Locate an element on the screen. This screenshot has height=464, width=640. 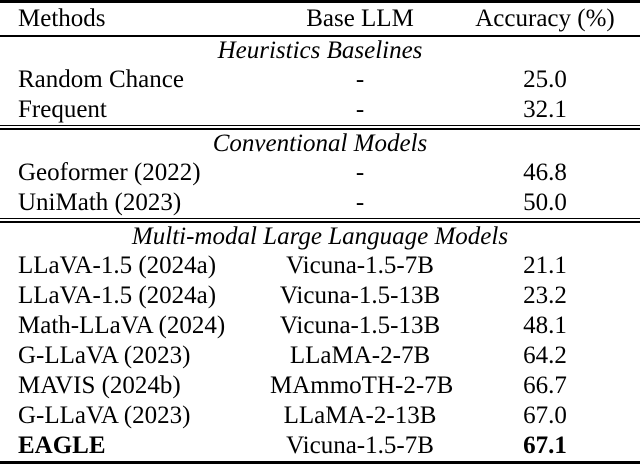
accuracy-cell: 66.7 is located at coordinates (545, 385).